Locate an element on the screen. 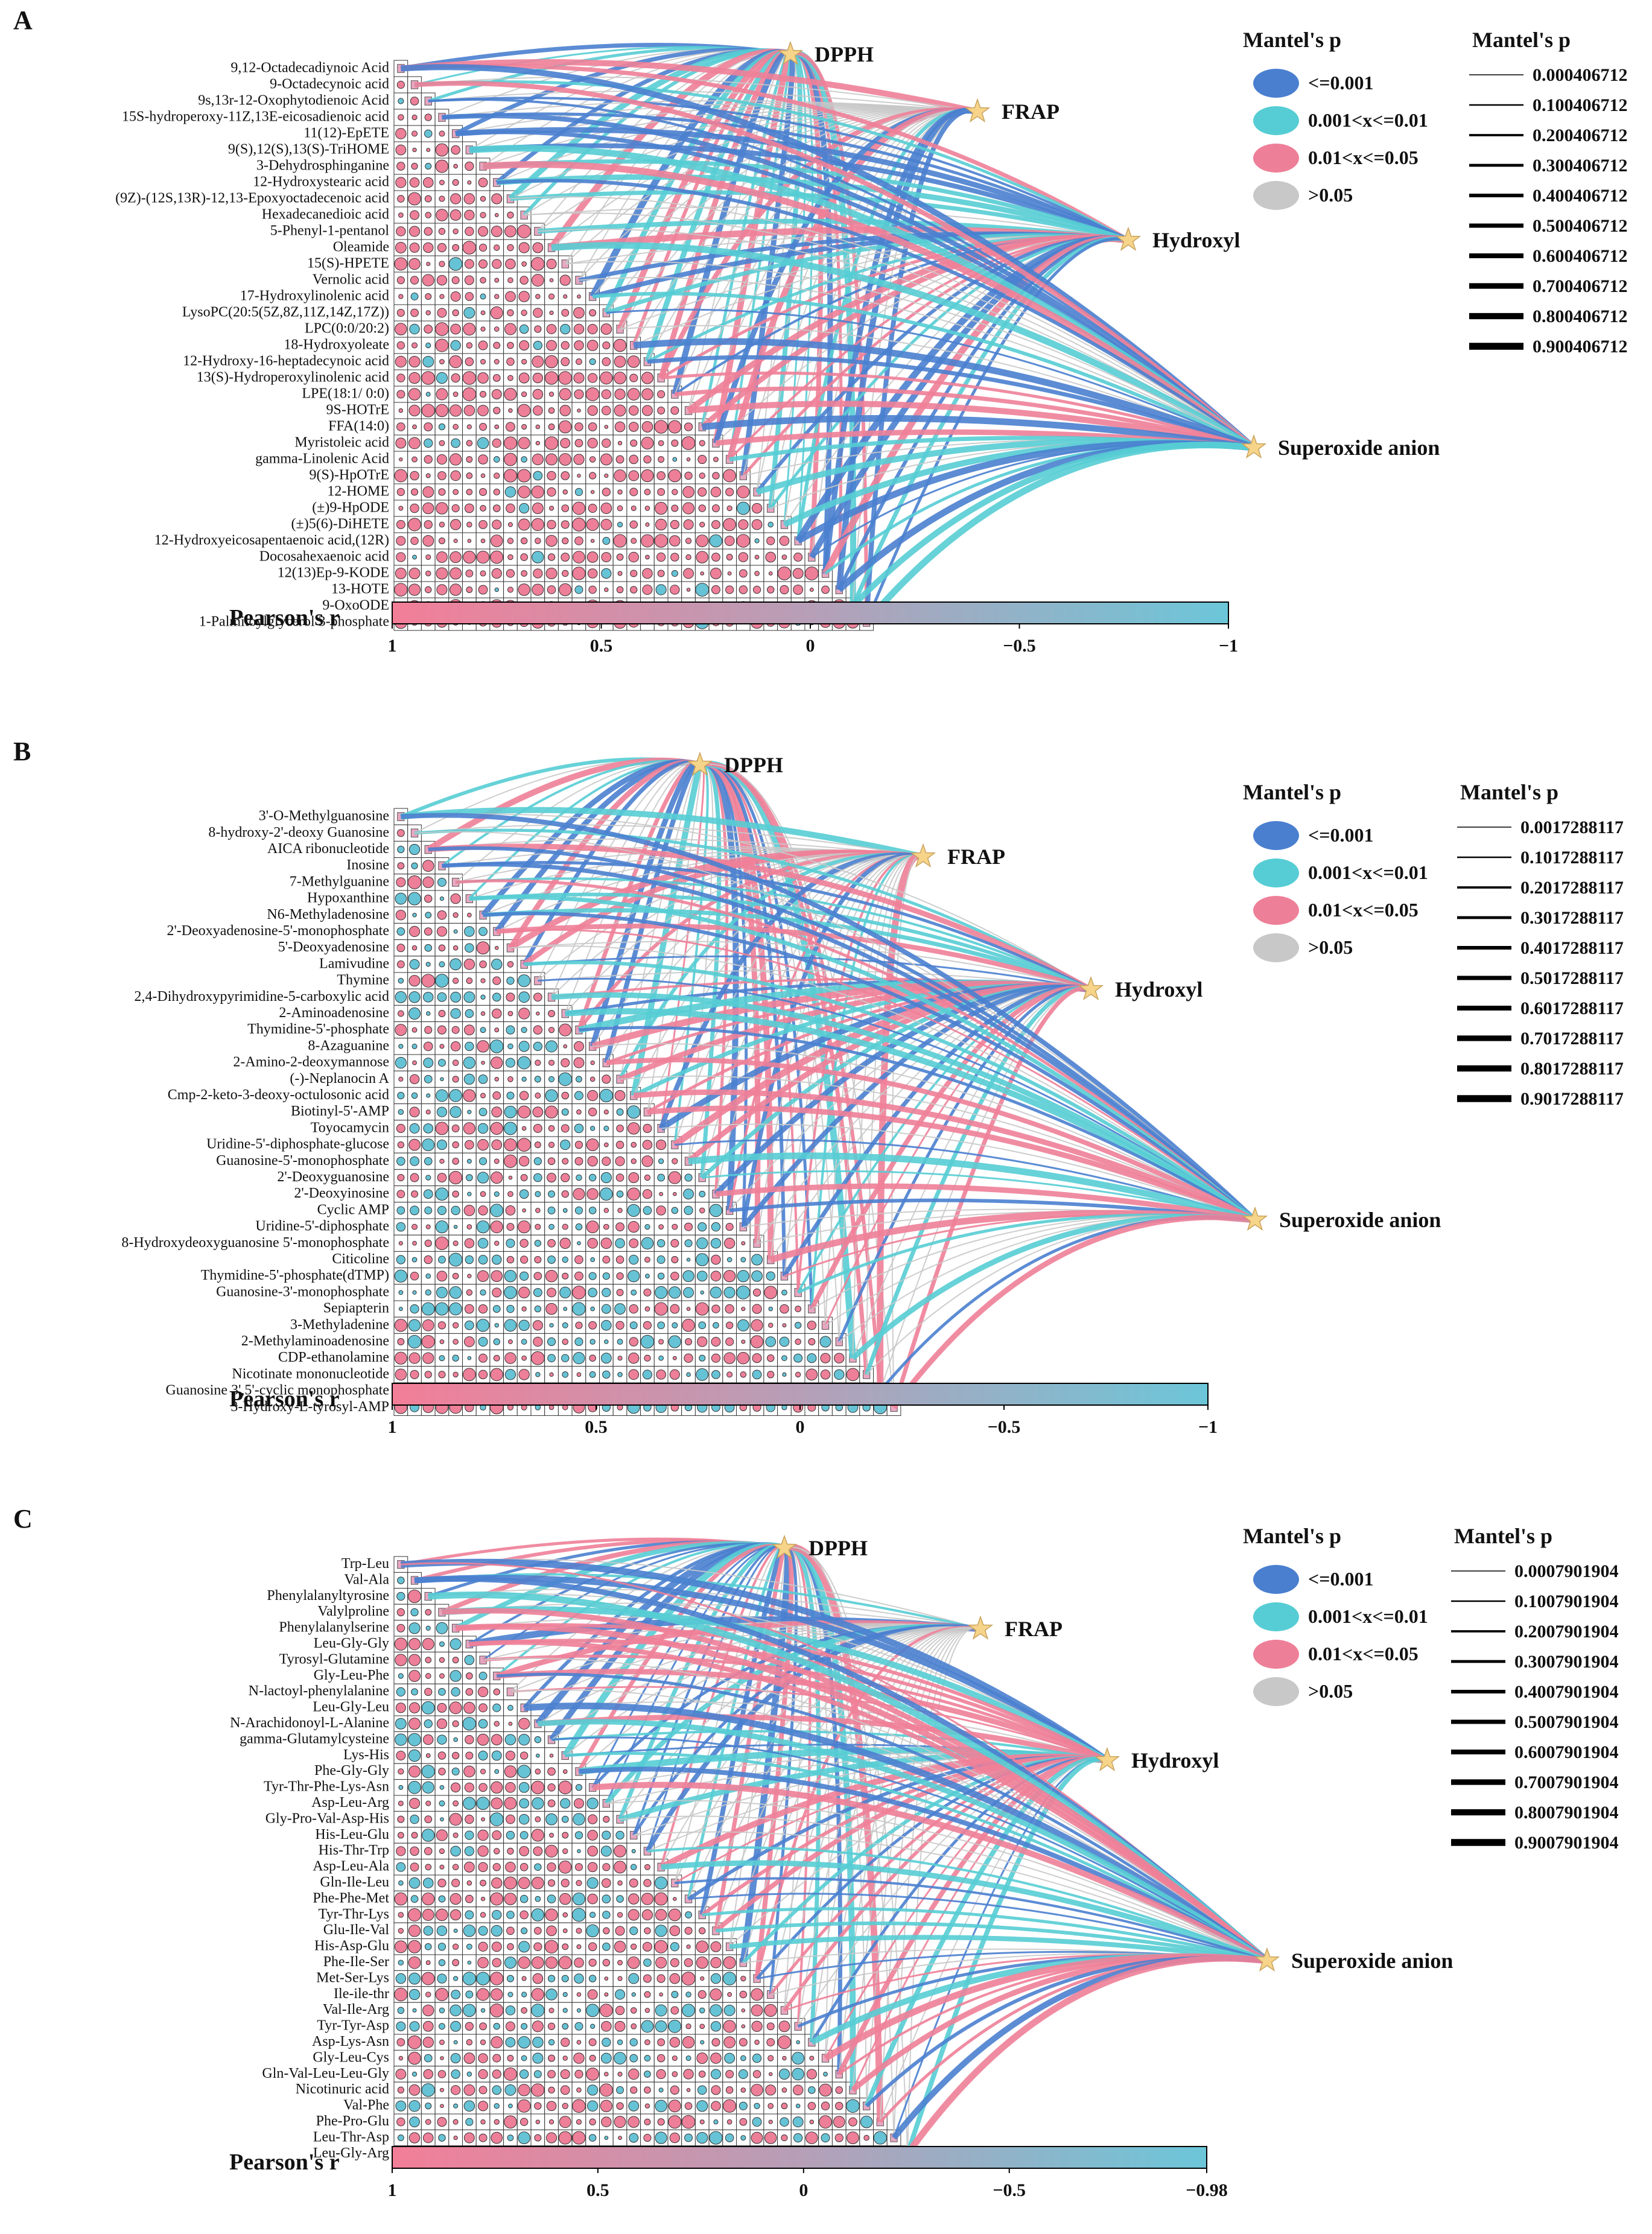 The image size is (1652, 2234). legend-p-label: 0.01<x<=0.05 is located at coordinates (1363, 910).